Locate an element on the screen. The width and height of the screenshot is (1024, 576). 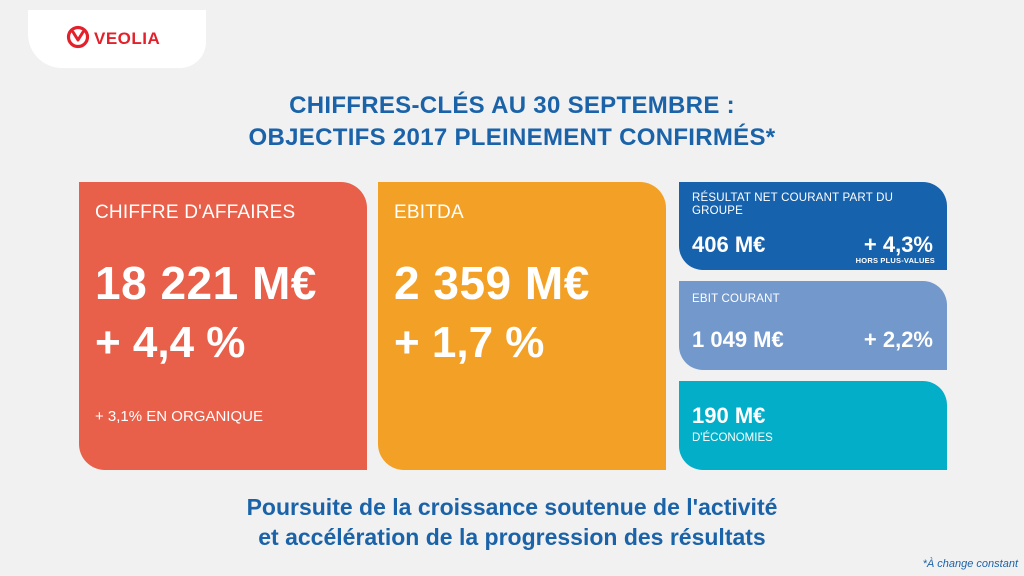
brand-name: VEOLIA is located at coordinates (127, 38).